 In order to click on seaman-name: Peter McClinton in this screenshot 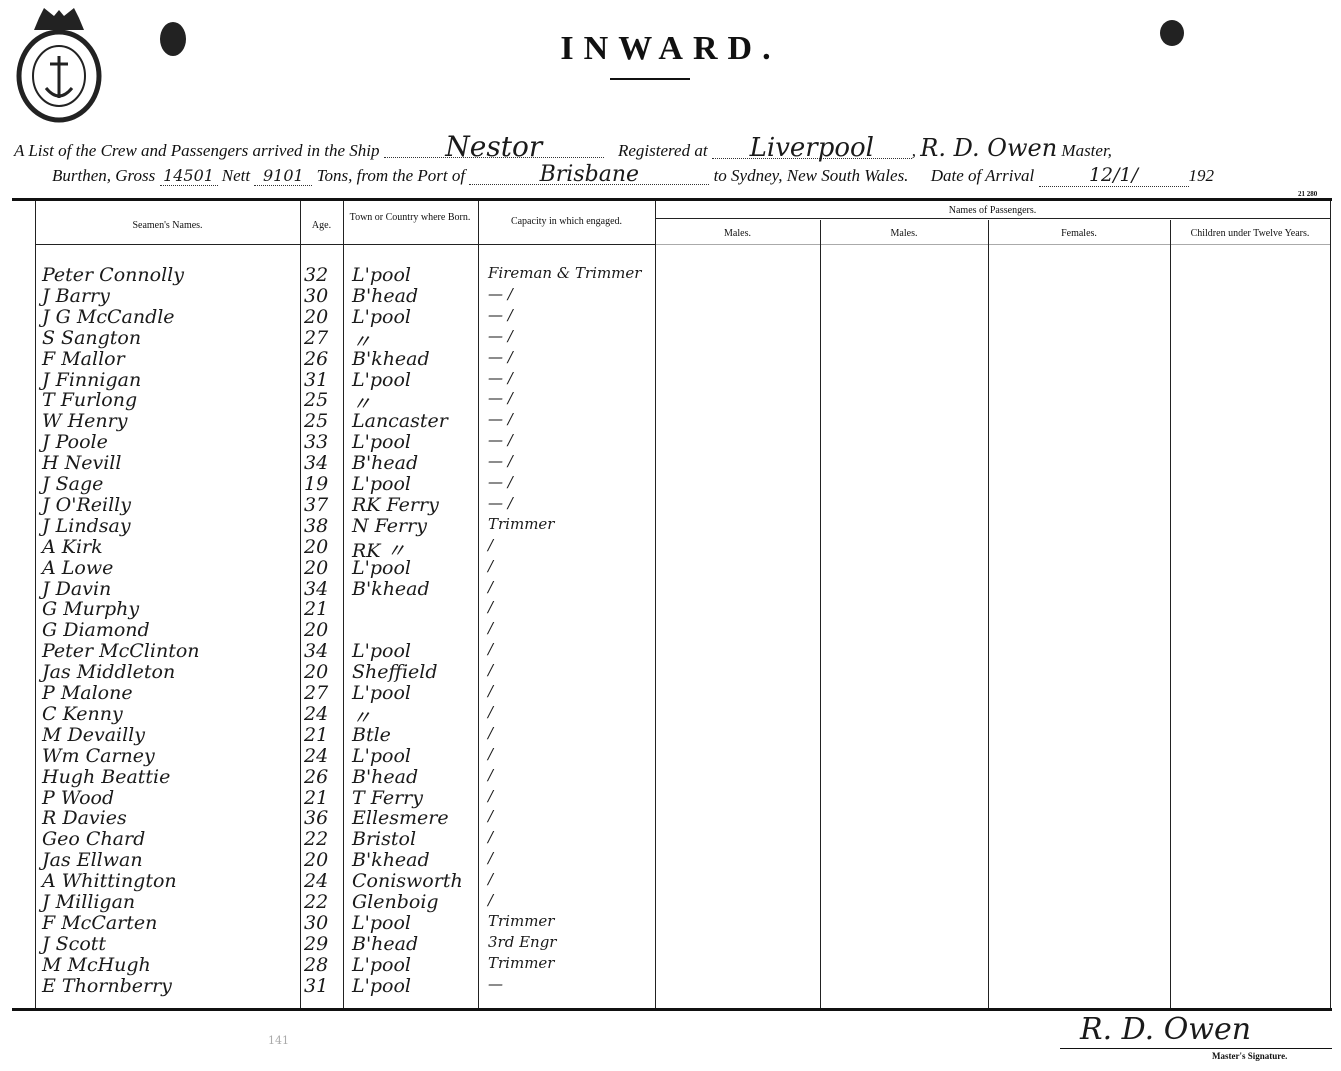, I will do `click(121, 651)`.